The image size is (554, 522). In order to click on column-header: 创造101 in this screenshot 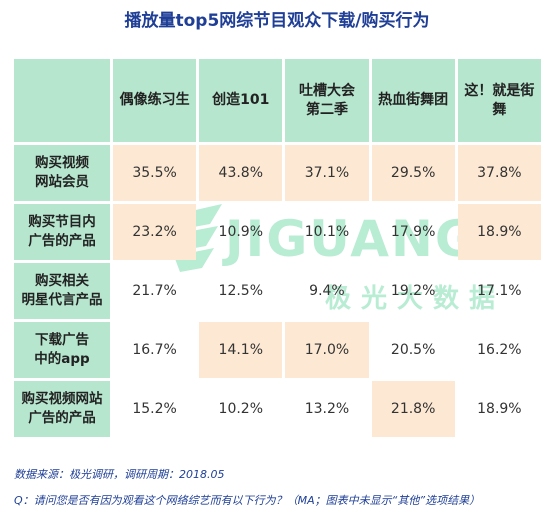, I will do `click(241, 100)`.